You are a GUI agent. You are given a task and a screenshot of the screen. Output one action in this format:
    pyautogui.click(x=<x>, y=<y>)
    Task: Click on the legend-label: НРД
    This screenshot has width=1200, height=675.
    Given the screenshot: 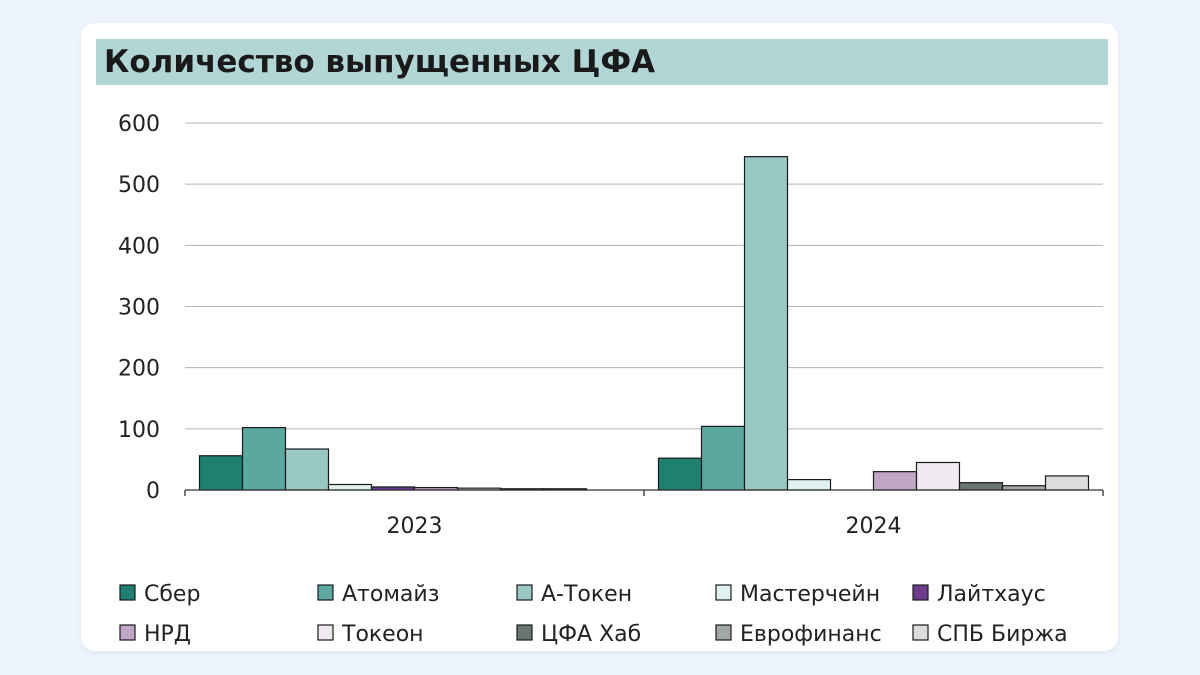 What is the action you would take?
    pyautogui.click(x=167, y=634)
    